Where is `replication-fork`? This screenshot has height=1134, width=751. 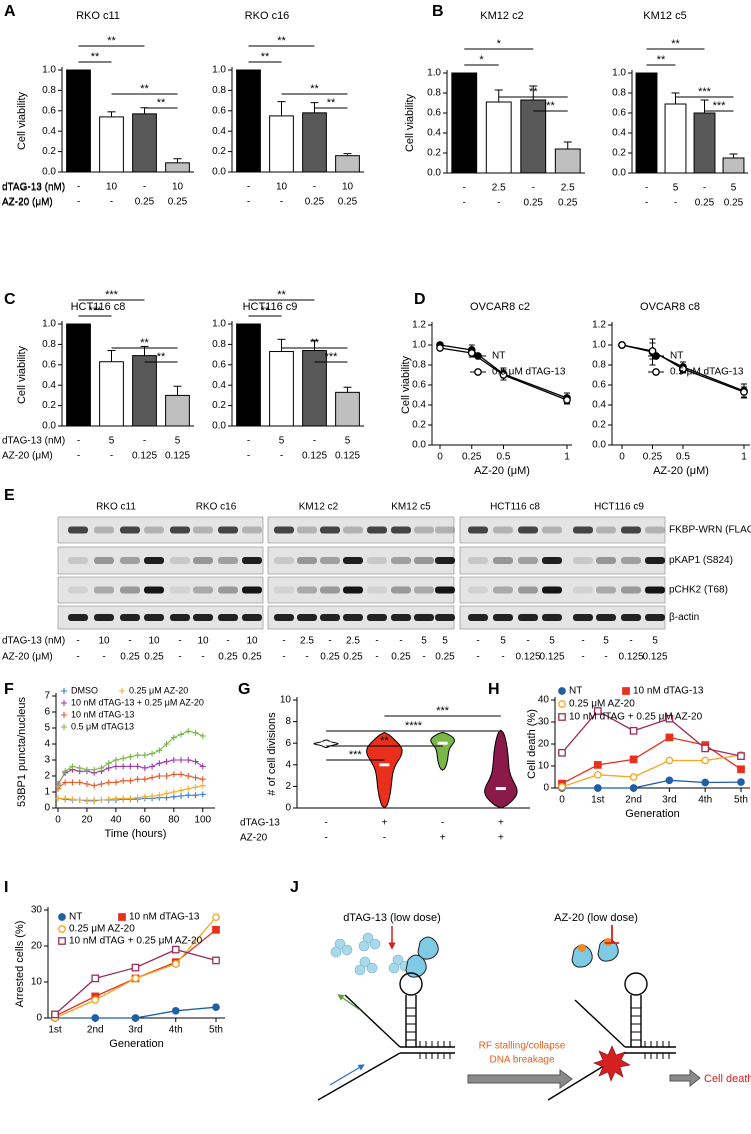
replication-fork is located at coordinates (386, 1036).